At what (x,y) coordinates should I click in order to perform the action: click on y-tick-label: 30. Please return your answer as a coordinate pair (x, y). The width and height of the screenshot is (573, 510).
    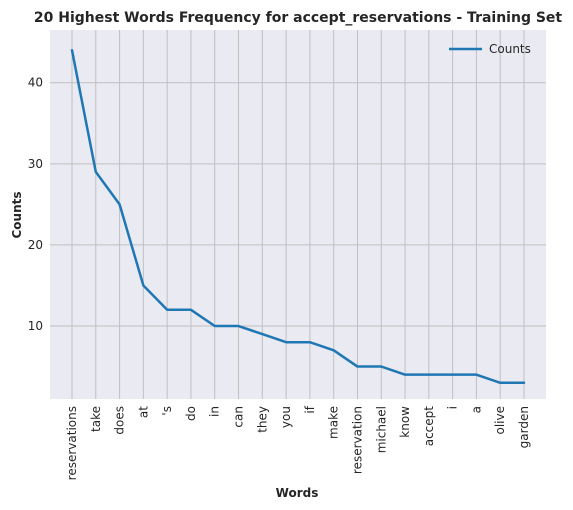
    Looking at the image, I should click on (35, 164).